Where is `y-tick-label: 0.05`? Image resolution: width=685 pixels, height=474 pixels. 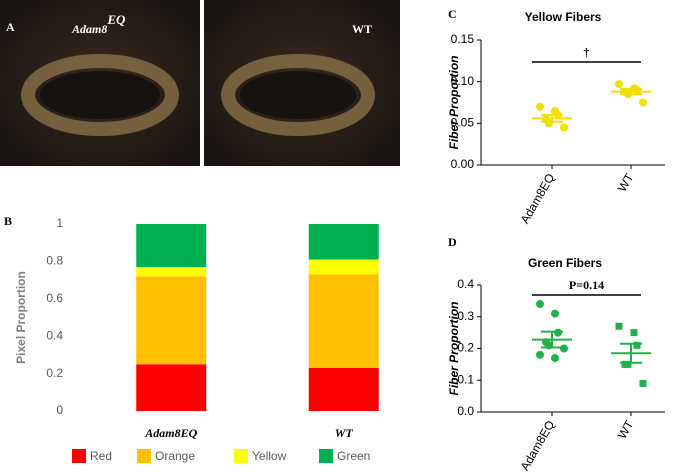
y-tick-label: 0.05 is located at coordinates (463, 123).